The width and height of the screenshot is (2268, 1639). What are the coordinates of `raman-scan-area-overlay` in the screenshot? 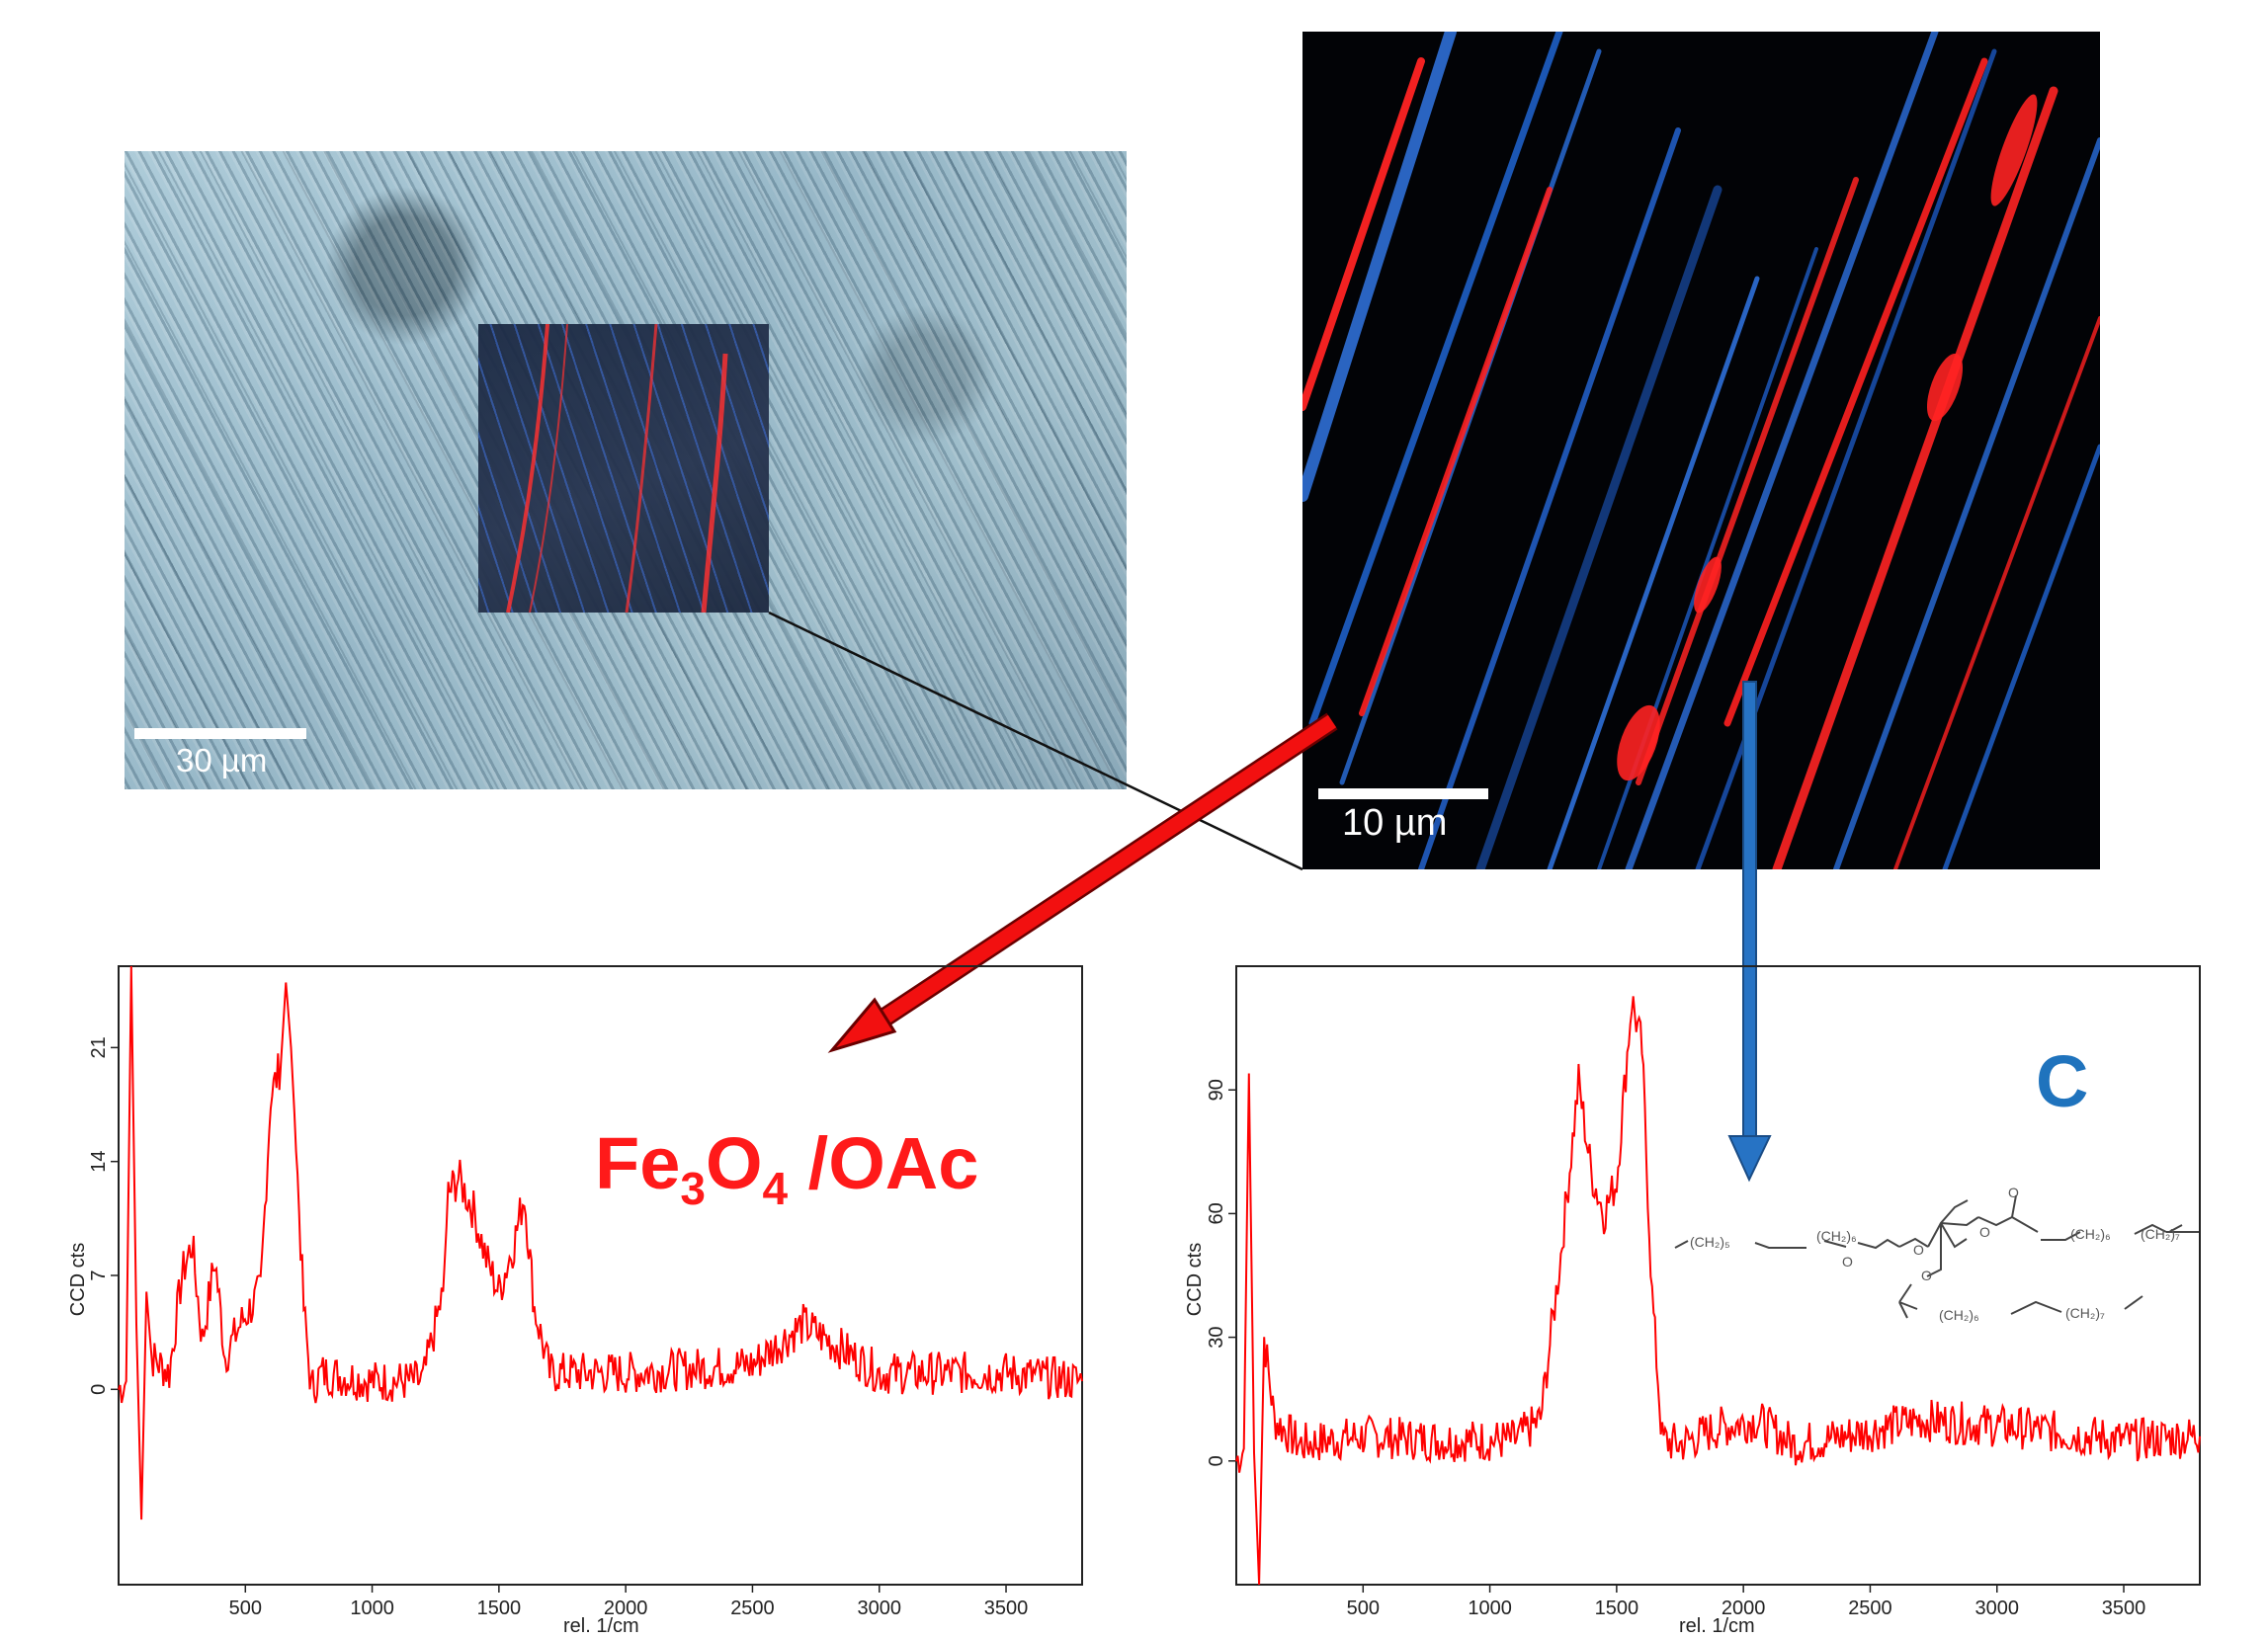 It's located at (623, 469).